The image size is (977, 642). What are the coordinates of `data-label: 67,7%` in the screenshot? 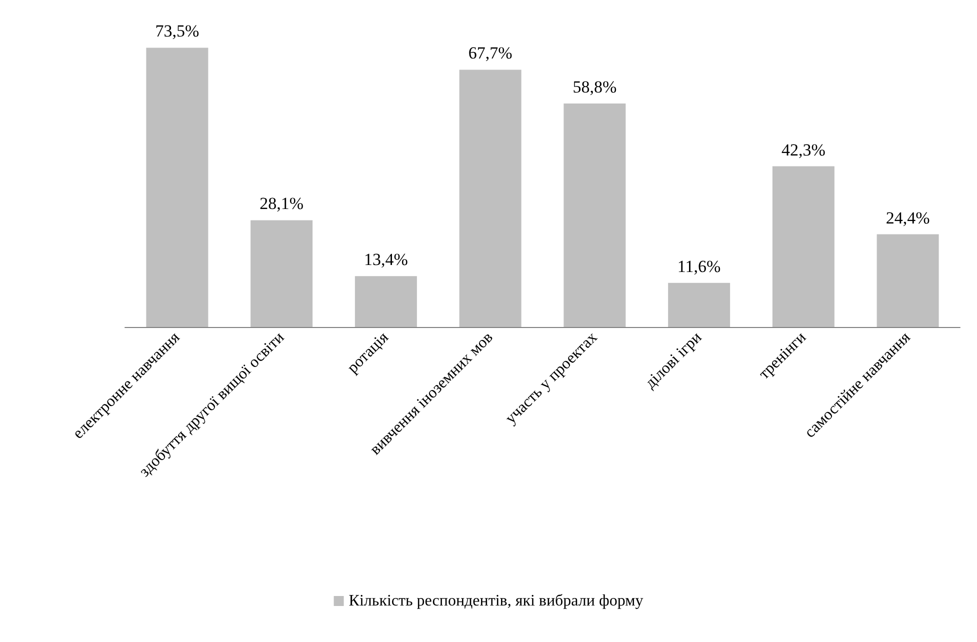 It's located at (490, 53).